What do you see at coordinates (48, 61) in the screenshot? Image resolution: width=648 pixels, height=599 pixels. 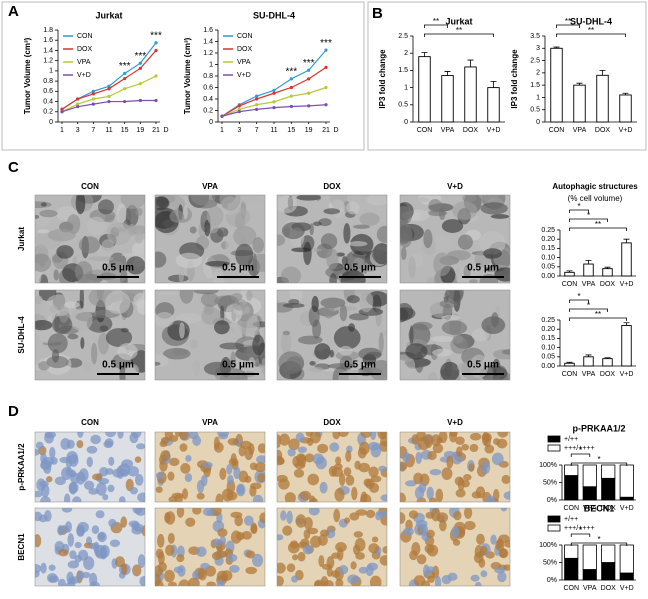 I see `y-tick-label: 1.2` at bounding box center [48, 61].